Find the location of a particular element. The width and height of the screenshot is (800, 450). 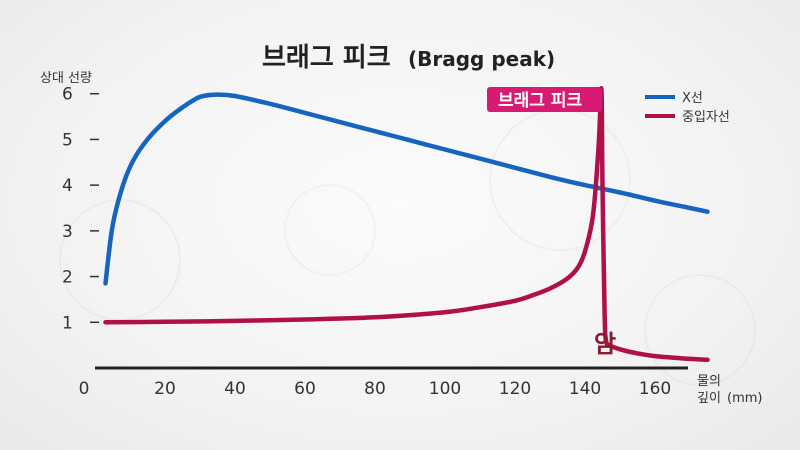

y-tick-label: 1 is located at coordinates (67, 323).